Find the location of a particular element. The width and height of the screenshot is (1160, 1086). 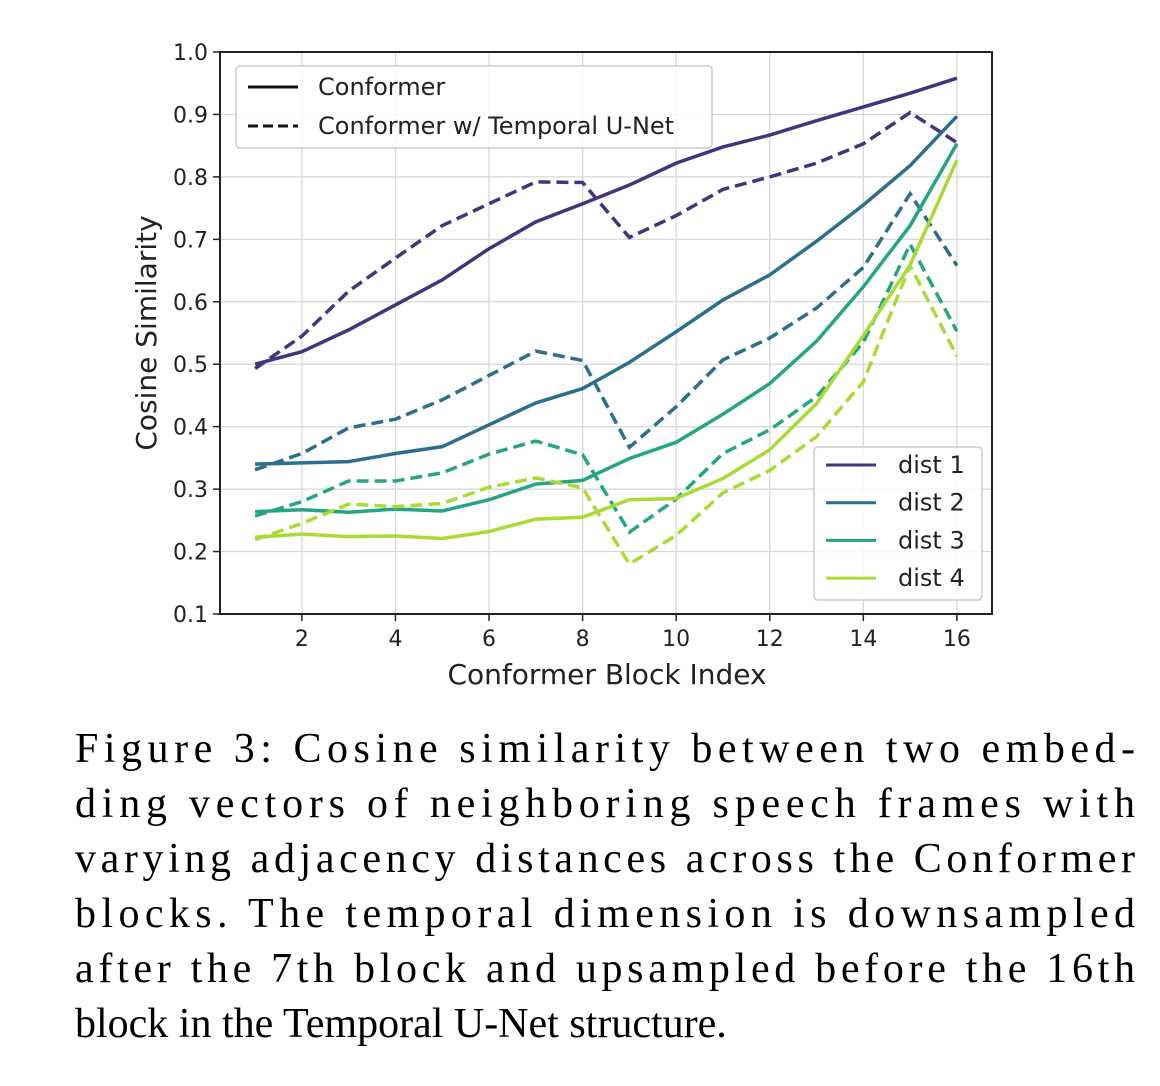

series-line is located at coordinates (606, 240).